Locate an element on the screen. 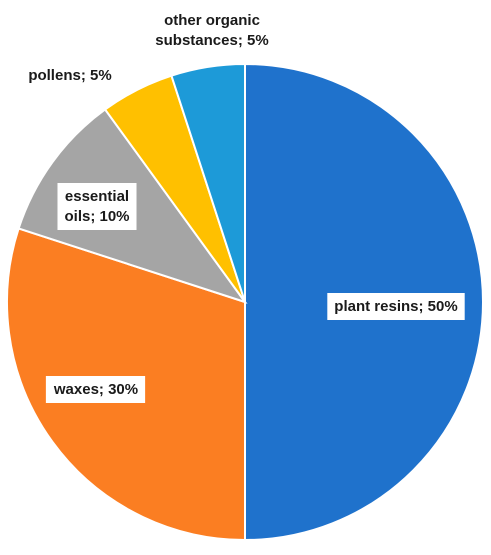  data-label-text: pollens; 5% is located at coordinates (69, 75).